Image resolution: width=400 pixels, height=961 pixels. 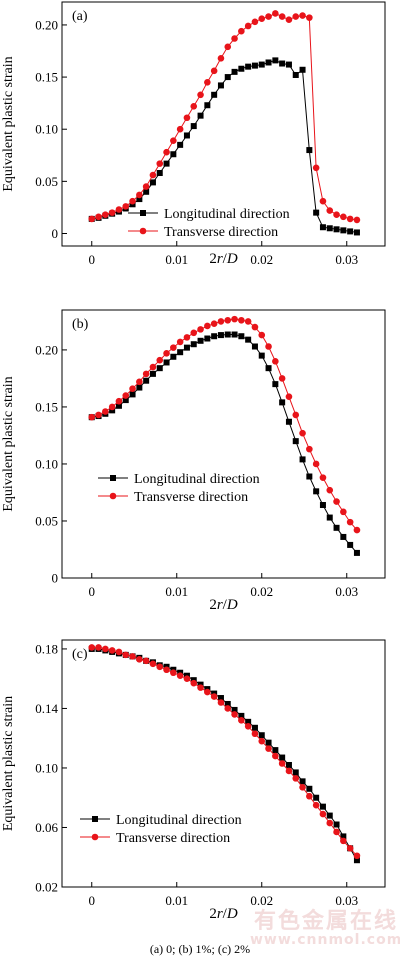 I want to click on y-tick-label: 0.18, so click(x=46, y=648).